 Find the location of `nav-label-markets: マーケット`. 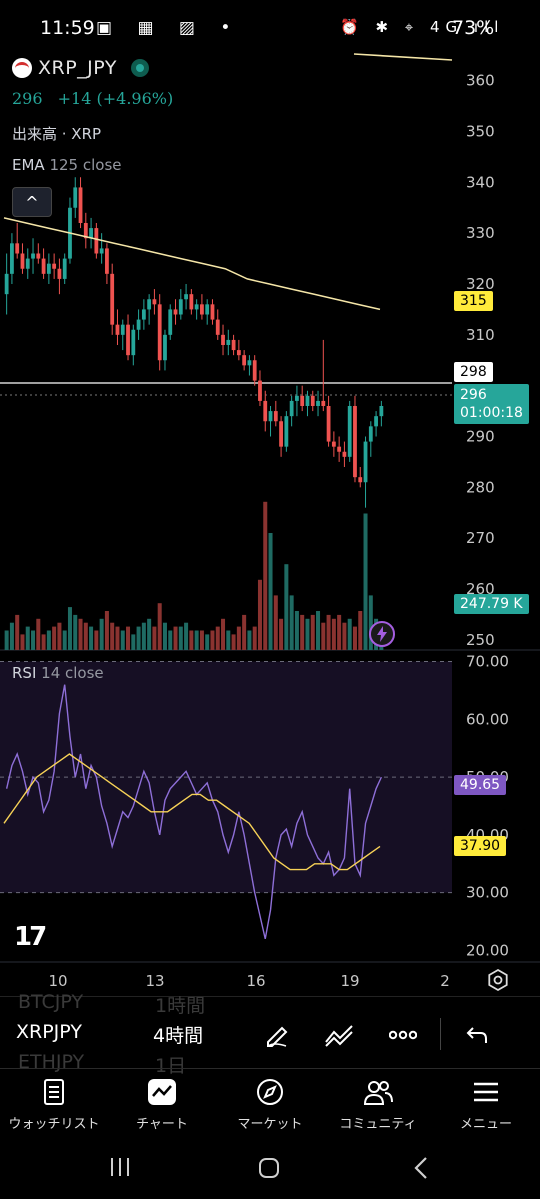

nav-label-markets: マーケット is located at coordinates (270, 1124).